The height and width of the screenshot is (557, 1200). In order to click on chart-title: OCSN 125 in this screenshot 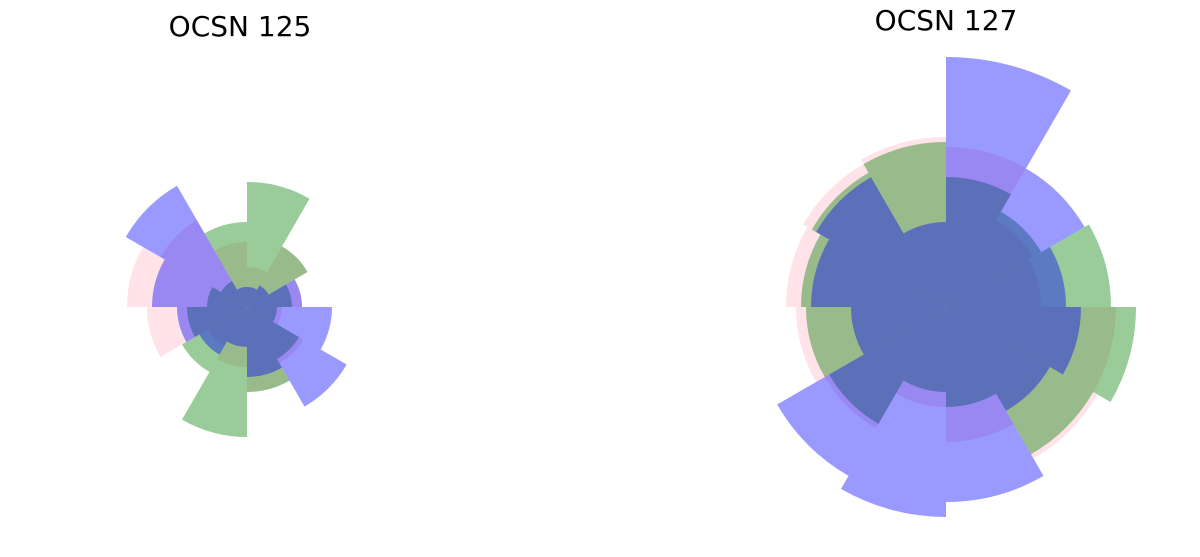, I will do `click(240, 26)`.